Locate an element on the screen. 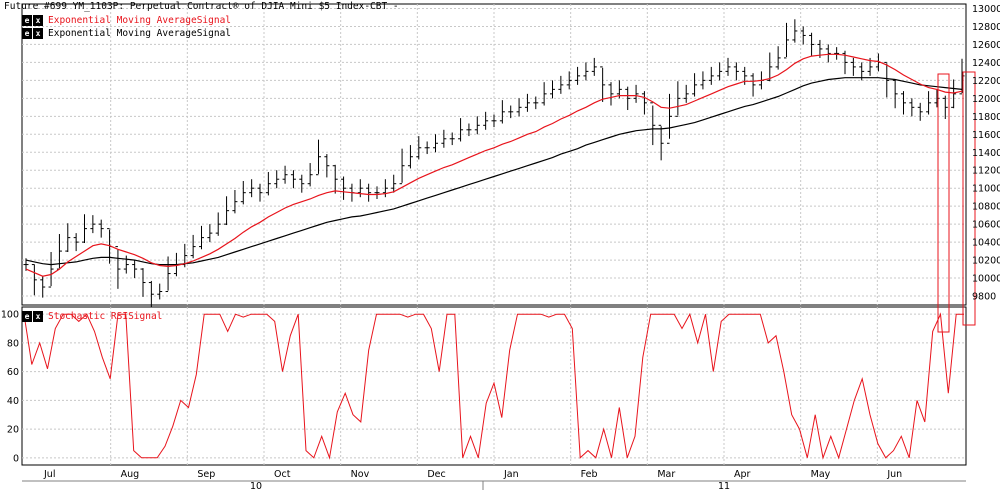 The width and height of the screenshot is (1000, 490). stoch-tick-label: 100 is located at coordinates (10, 315).